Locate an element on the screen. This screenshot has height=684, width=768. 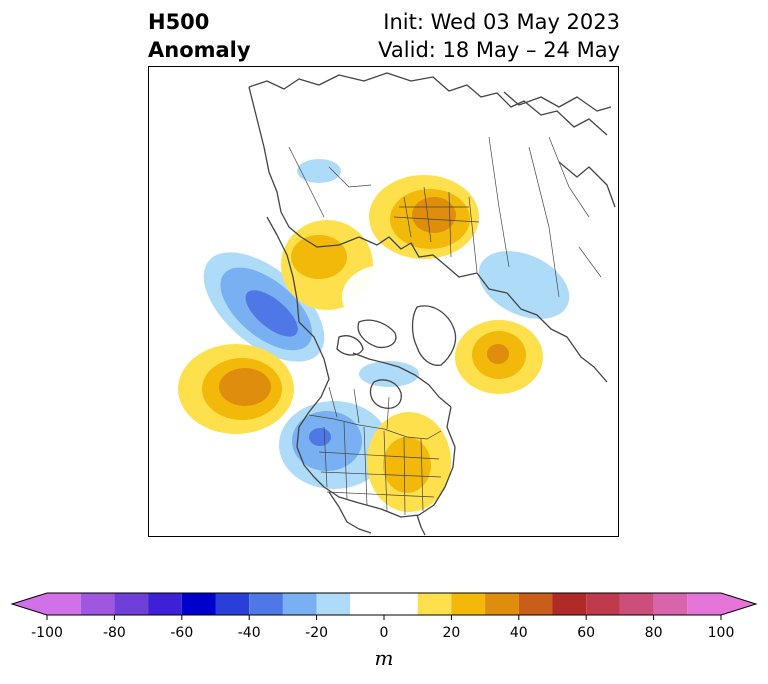
map-title: H500 Anomaly is located at coordinates (199, 36).